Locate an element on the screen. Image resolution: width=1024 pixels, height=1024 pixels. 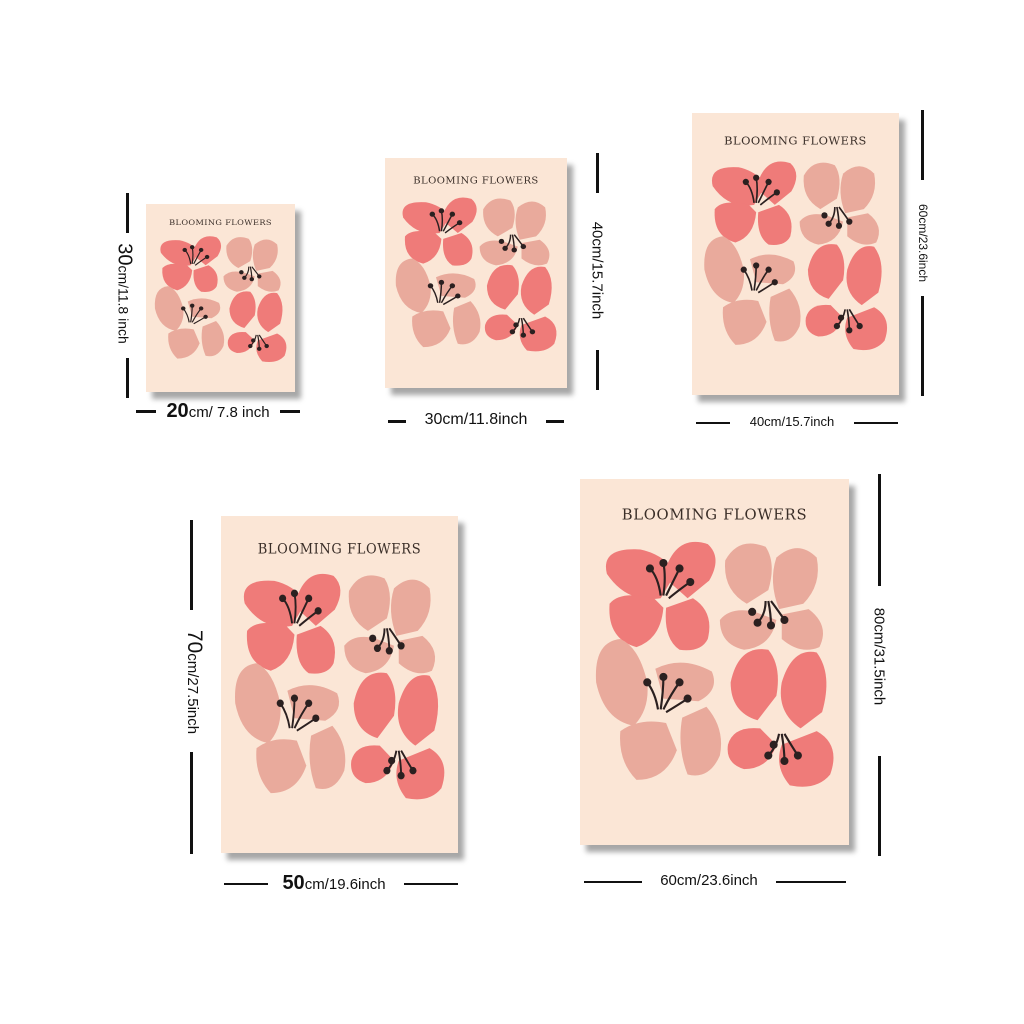
width-label-30x40: 30cm/11.8inch is located at coordinates (476, 419).